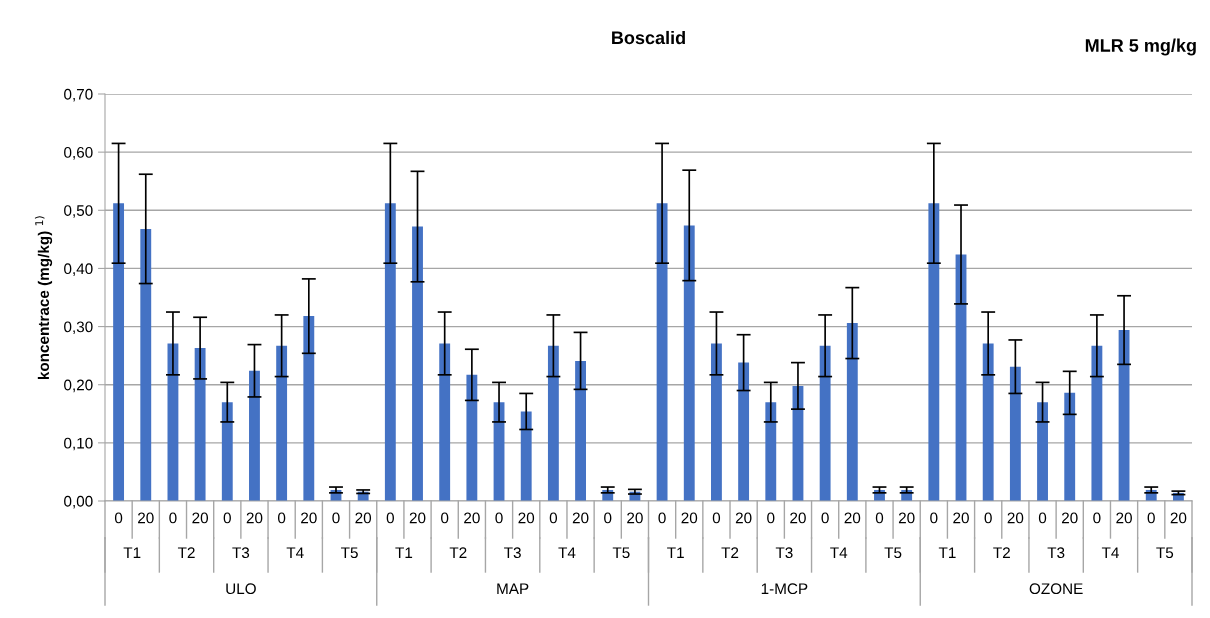  I want to click on y-tick-label: 0,40, so click(78, 269).